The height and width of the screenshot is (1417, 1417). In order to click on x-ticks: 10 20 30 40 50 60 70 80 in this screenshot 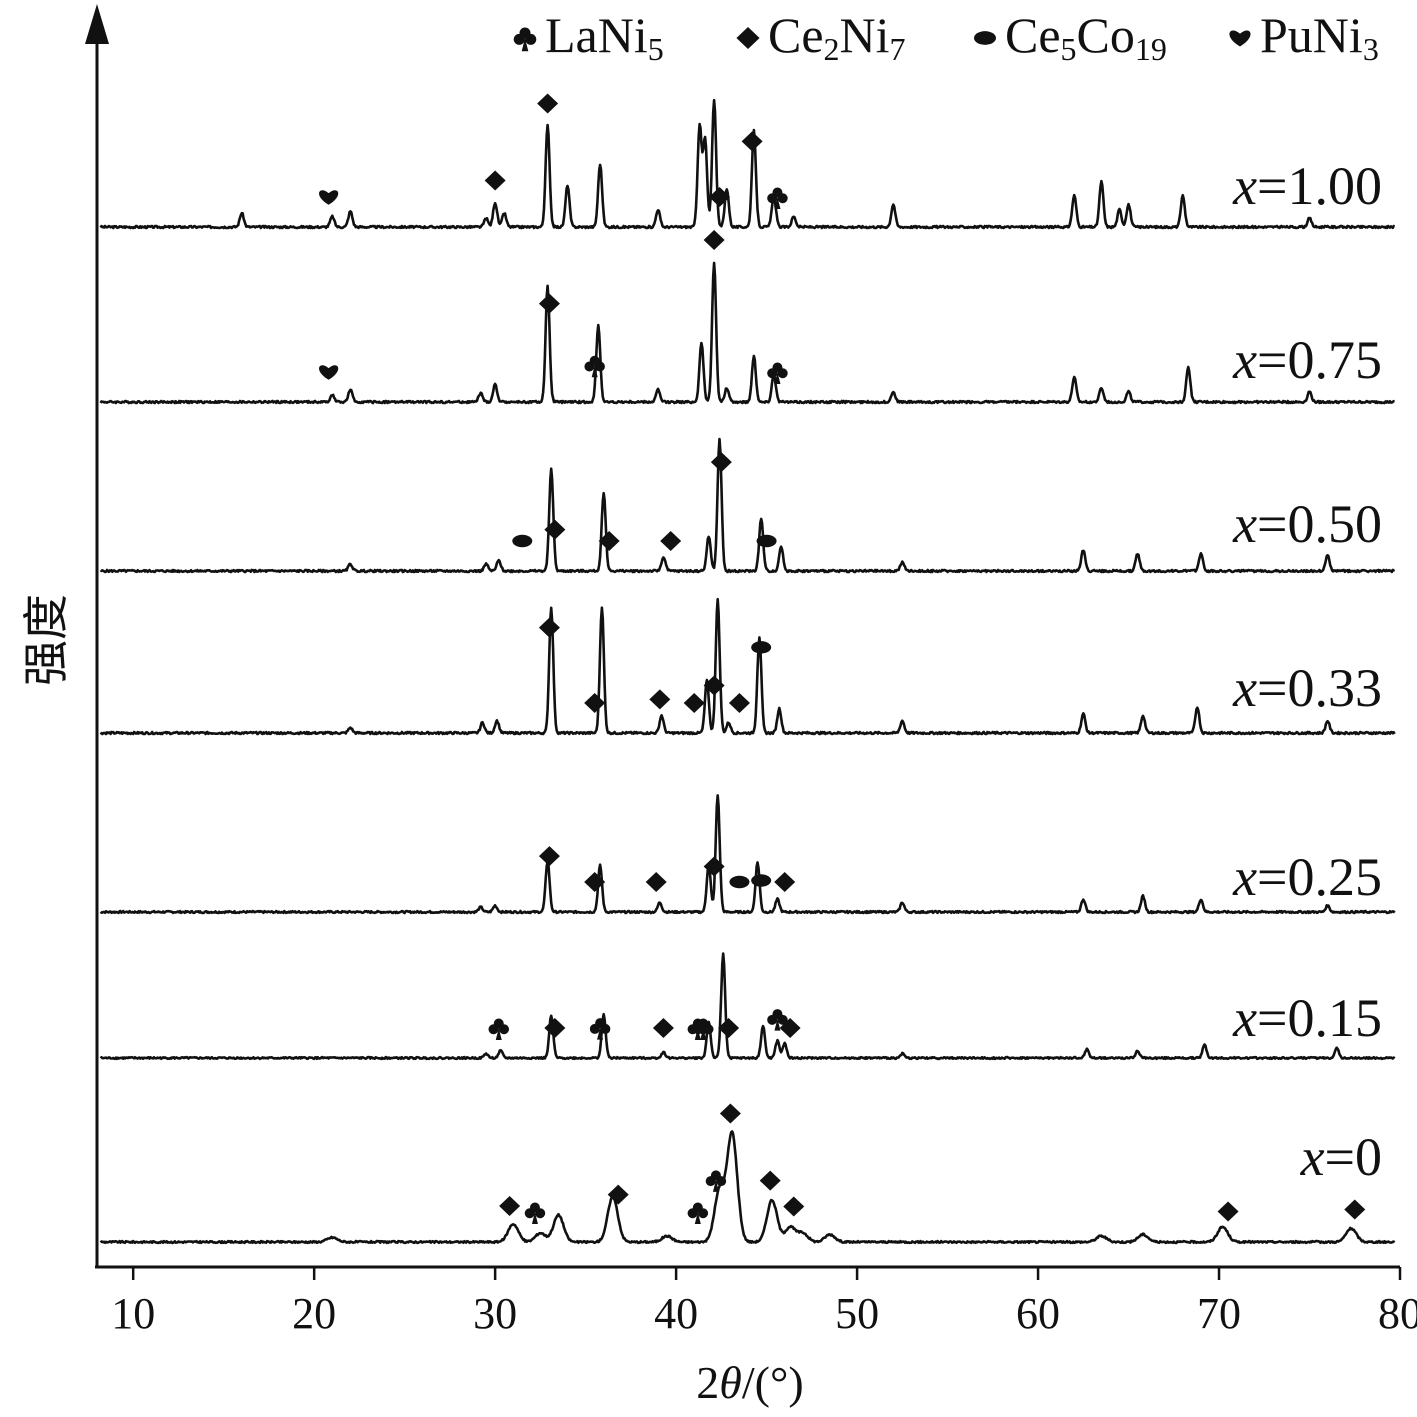, I will do `click(764, 1302)`.